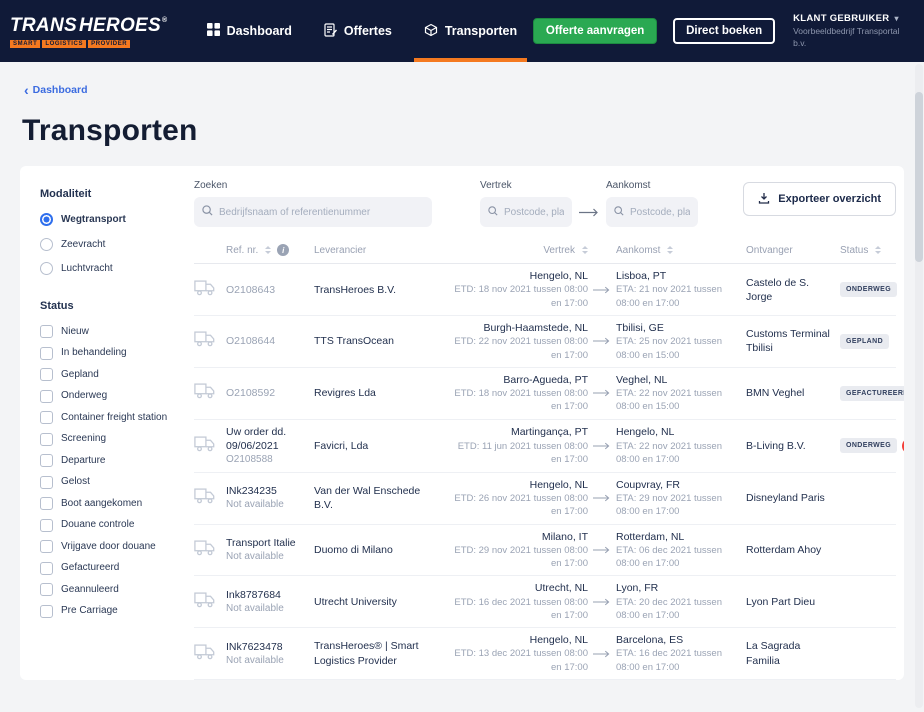  What do you see at coordinates (724, 31) in the screenshot?
I see `direct-boeken-button: Direct boeken` at bounding box center [724, 31].